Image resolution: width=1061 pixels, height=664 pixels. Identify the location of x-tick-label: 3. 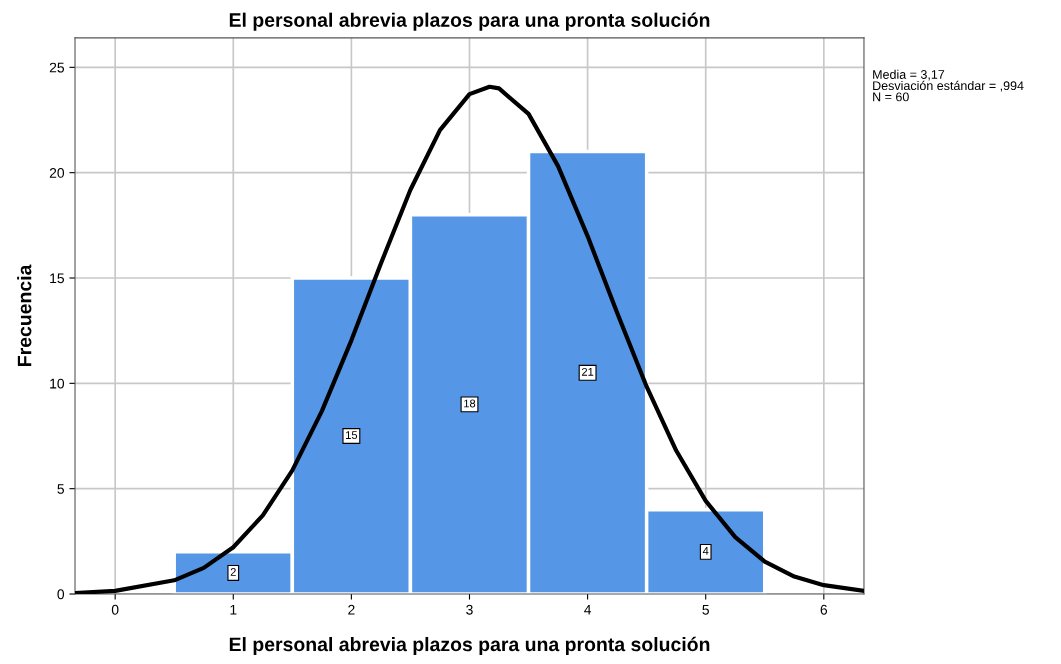
(469, 609).